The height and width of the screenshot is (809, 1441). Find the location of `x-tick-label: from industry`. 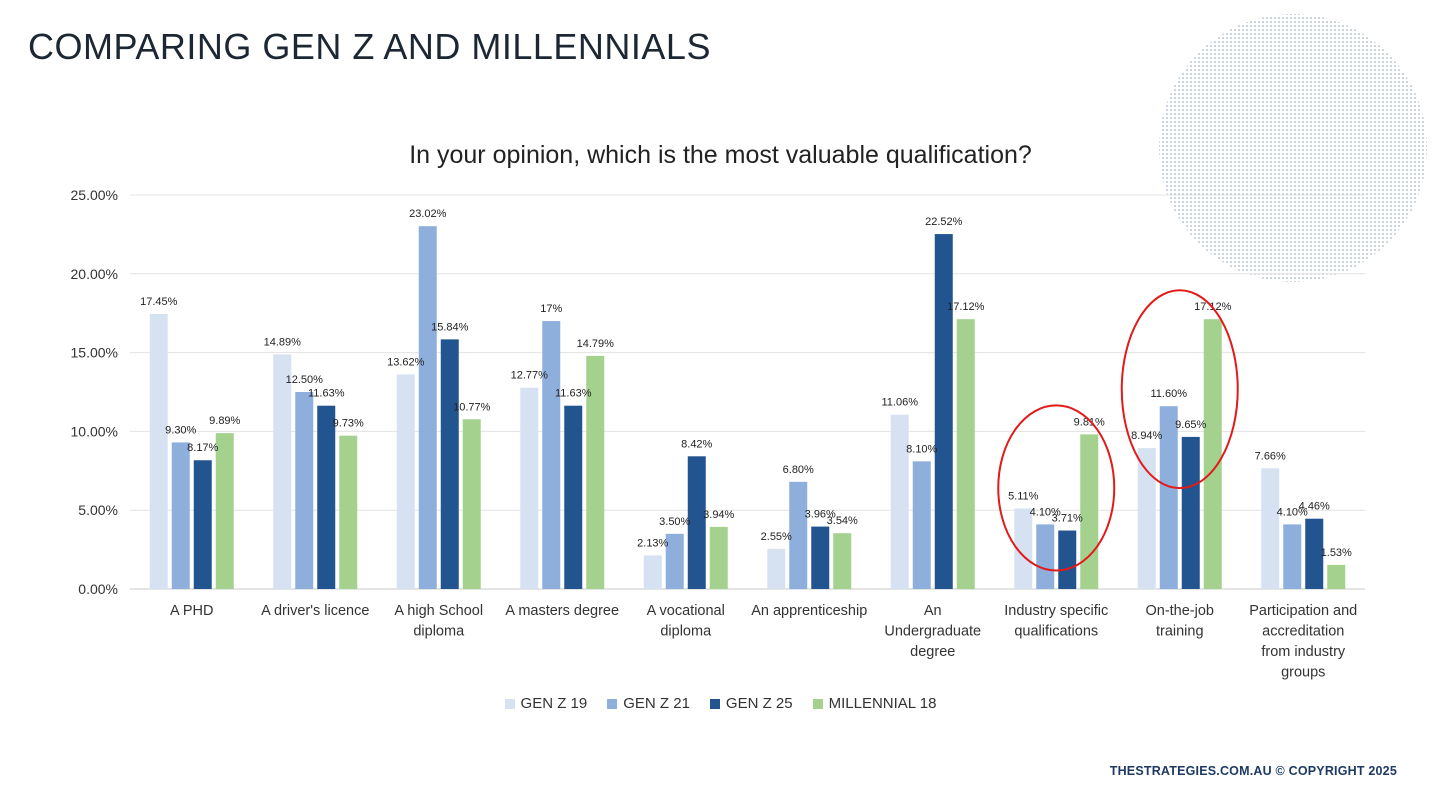

x-tick-label: from industry is located at coordinates (1303, 652).